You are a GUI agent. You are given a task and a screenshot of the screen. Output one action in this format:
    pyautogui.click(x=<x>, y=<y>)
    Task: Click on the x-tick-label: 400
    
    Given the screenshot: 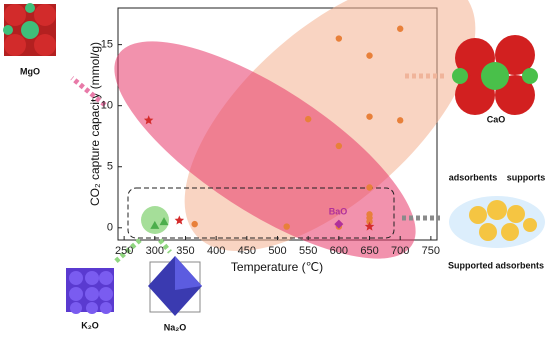 What is the action you would take?
    pyautogui.click(x=216, y=251)
    